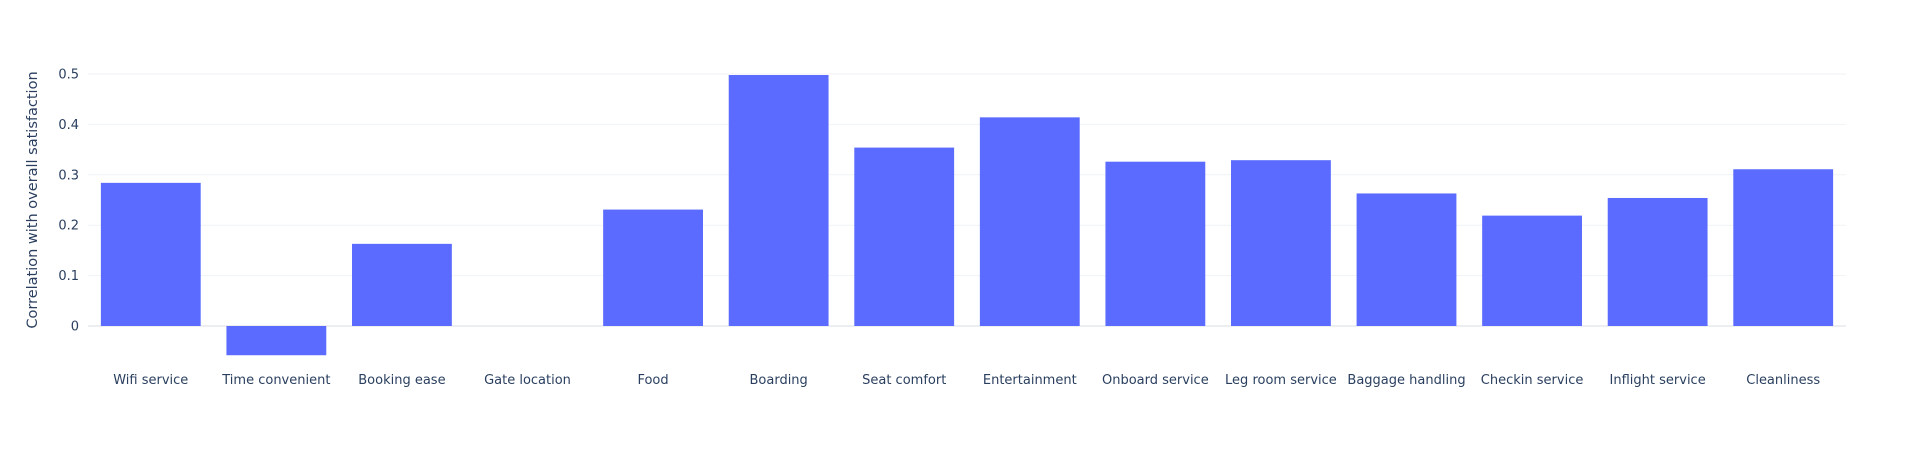 Image resolution: width=1920 pixels, height=450 pixels. Describe the element at coordinates (150, 254) in the screenshot. I see `bar-wifi-service` at that location.